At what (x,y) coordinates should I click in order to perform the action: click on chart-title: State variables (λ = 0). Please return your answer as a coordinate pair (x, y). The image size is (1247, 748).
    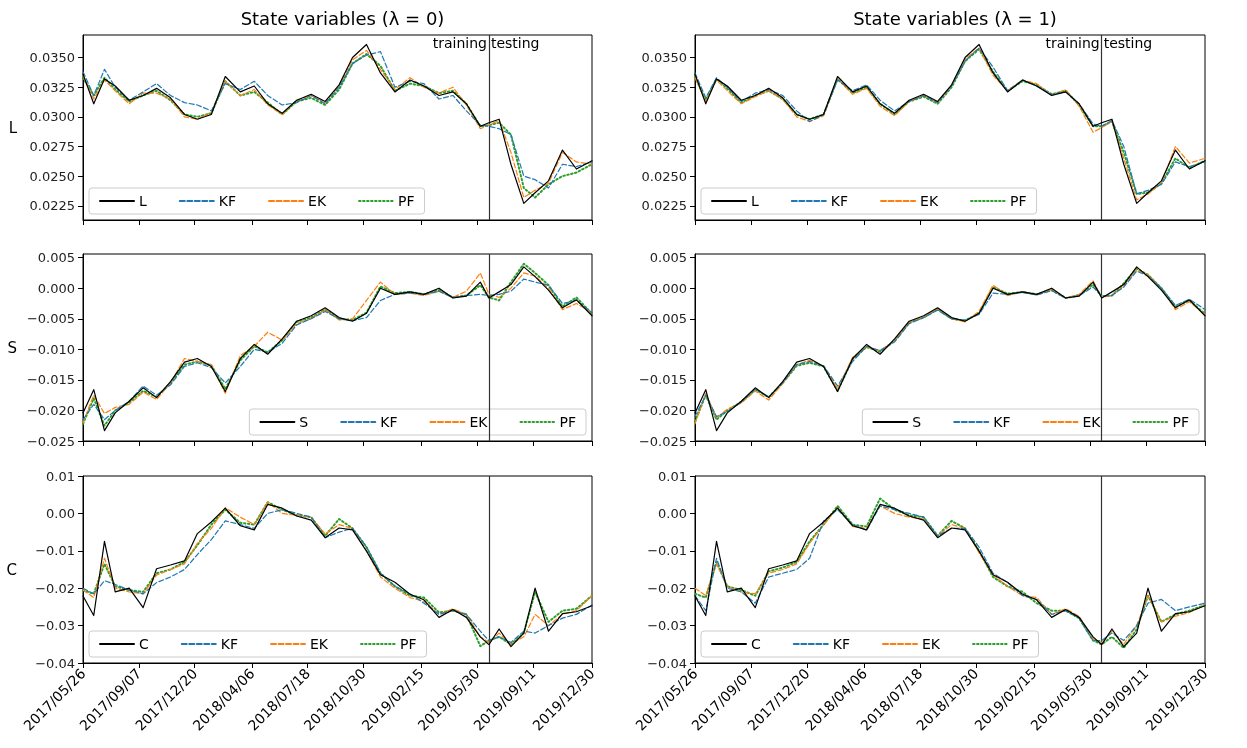
    Looking at the image, I should click on (342, 18).